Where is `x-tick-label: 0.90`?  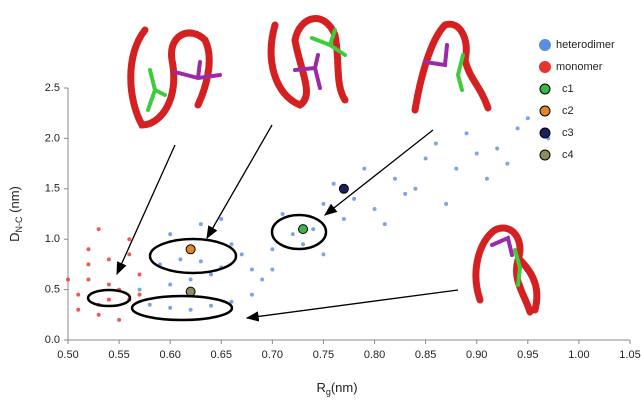
x-tick-label: 0.90 is located at coordinates (476, 355).